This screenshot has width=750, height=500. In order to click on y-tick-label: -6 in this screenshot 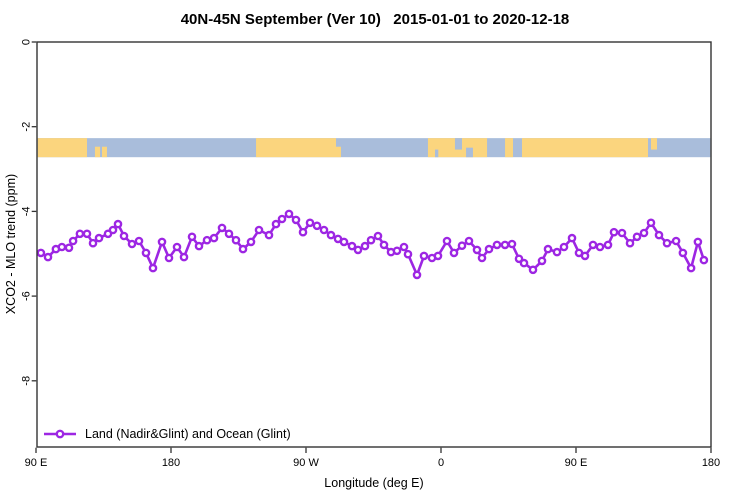, I will do `click(27, 296)`.